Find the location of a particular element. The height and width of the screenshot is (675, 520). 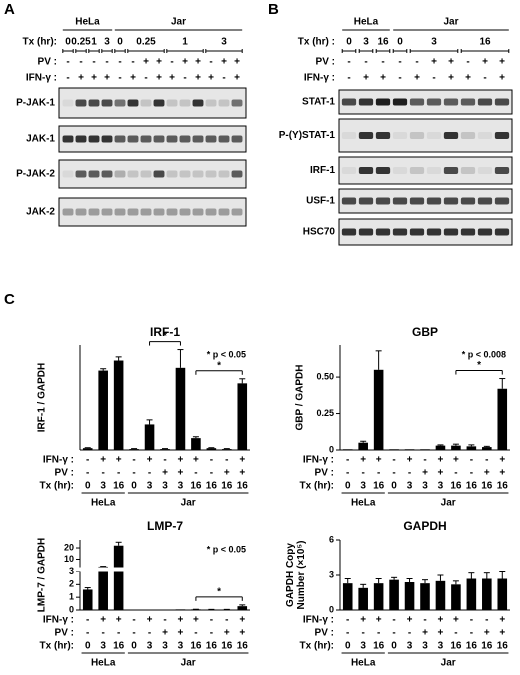

y-tick-label: 20 is located at coordinates (69, 547).